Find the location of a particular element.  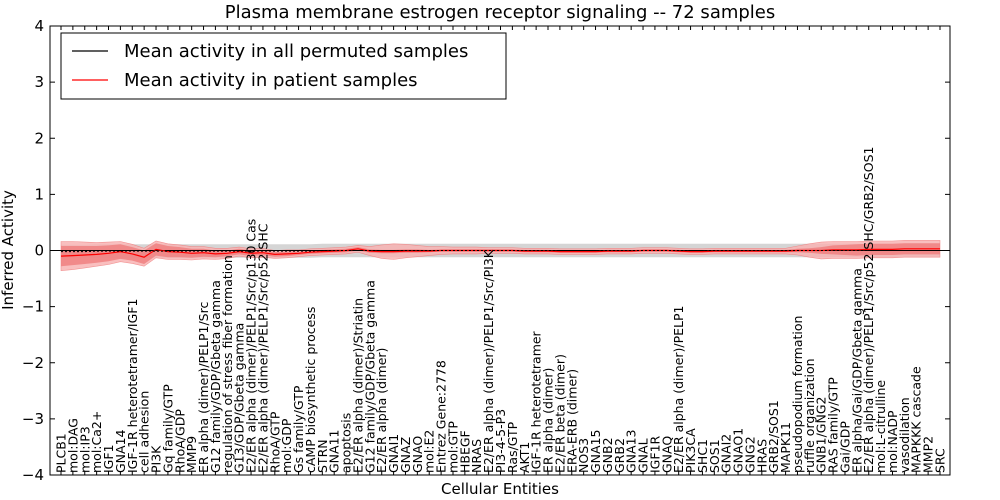

entity-label: Gs family/GTP is located at coordinates (298, 429).